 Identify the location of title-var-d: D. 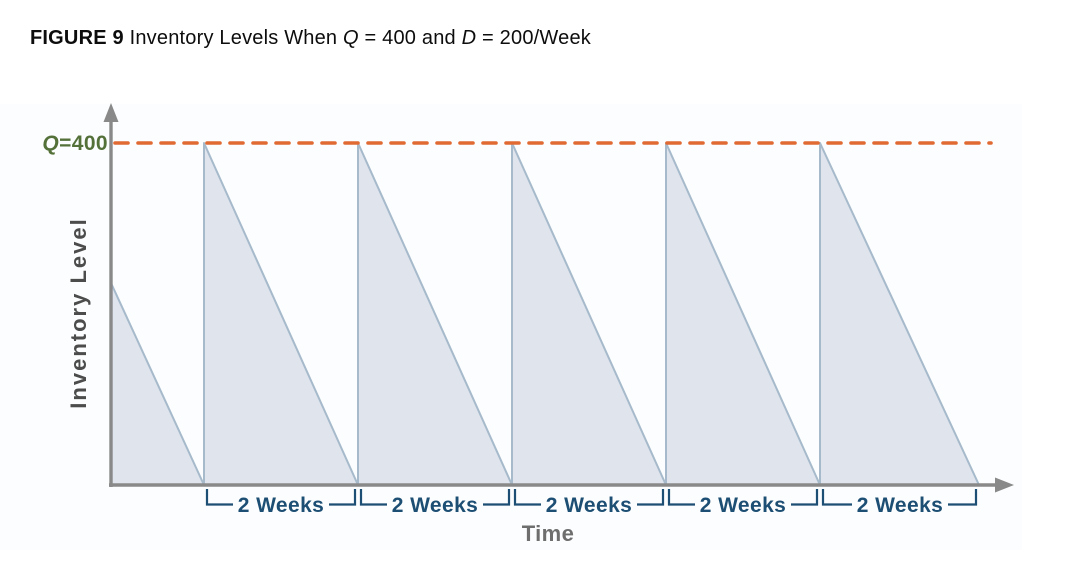
(469, 38).